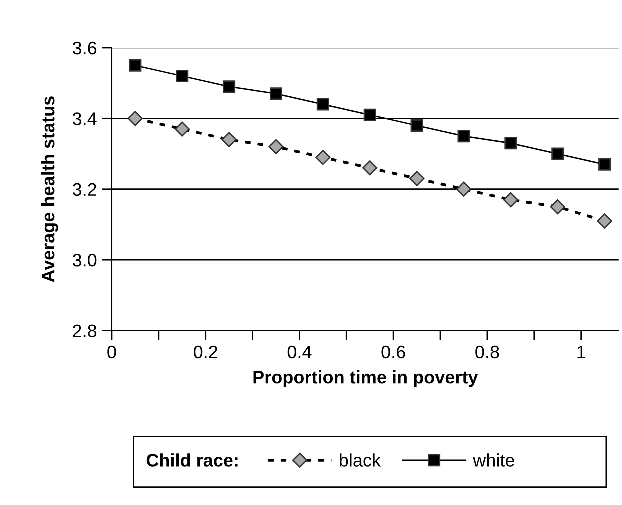 Image resolution: width=622 pixels, height=505 pixels. Describe the element at coordinates (300, 352) in the screenshot. I see `x-tick-label: 0.4` at that location.